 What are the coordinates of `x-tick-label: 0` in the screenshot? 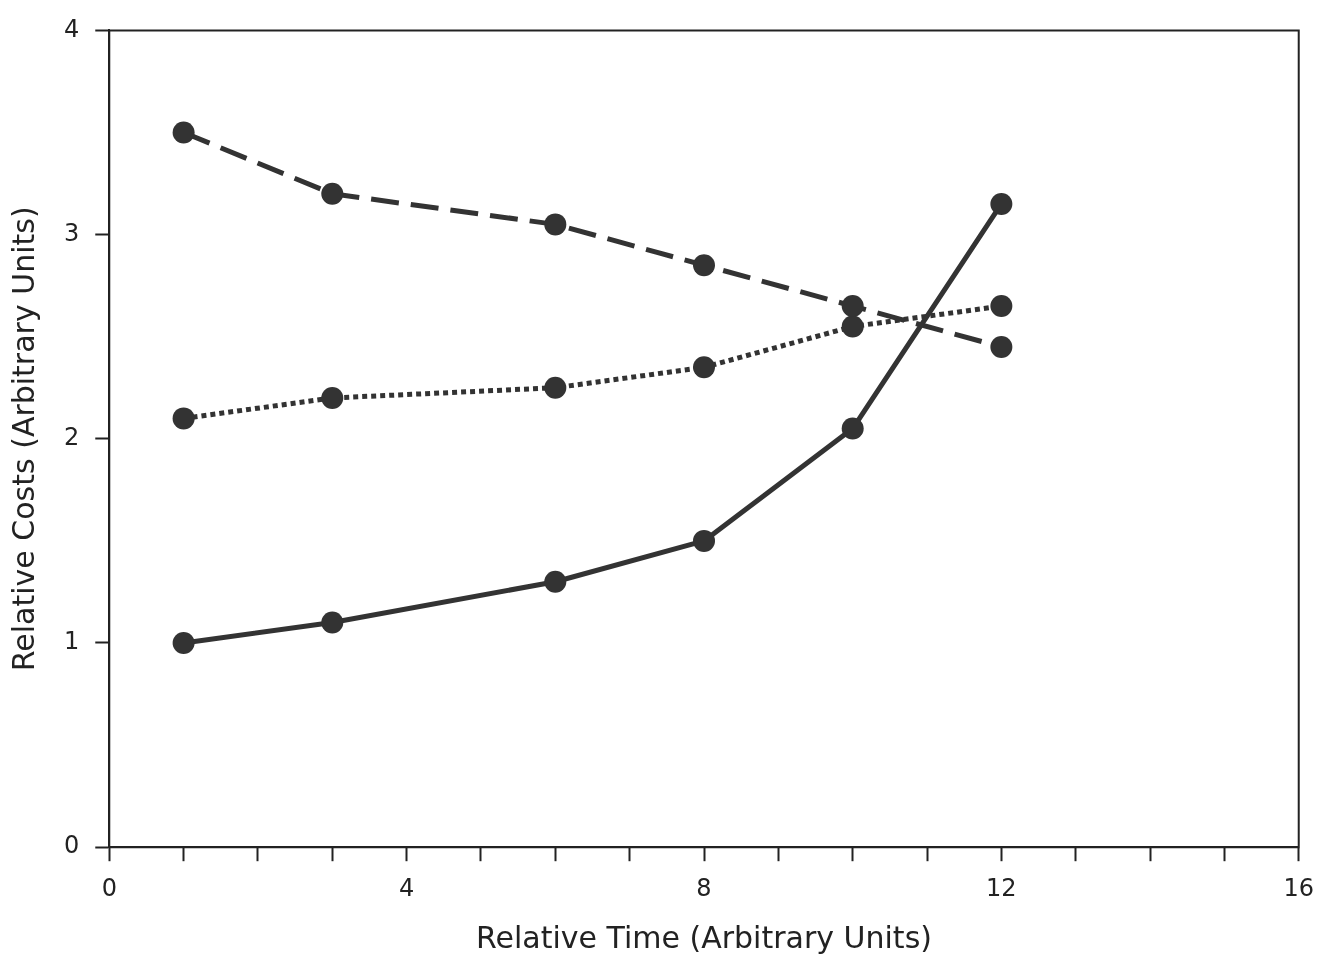 It's located at (109, 887).